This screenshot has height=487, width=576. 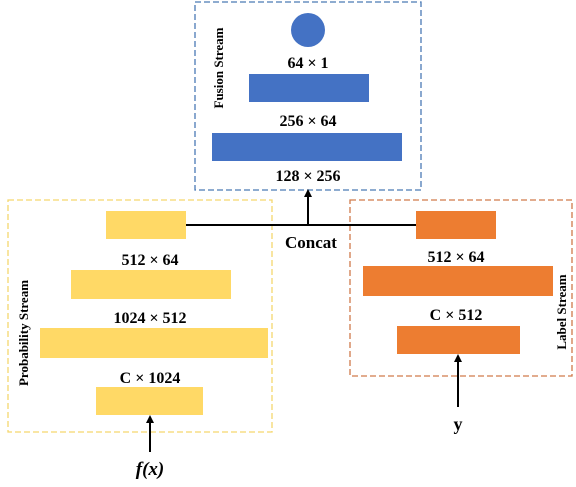 I want to click on label-dim-1: 512 × 64, so click(x=455, y=257).